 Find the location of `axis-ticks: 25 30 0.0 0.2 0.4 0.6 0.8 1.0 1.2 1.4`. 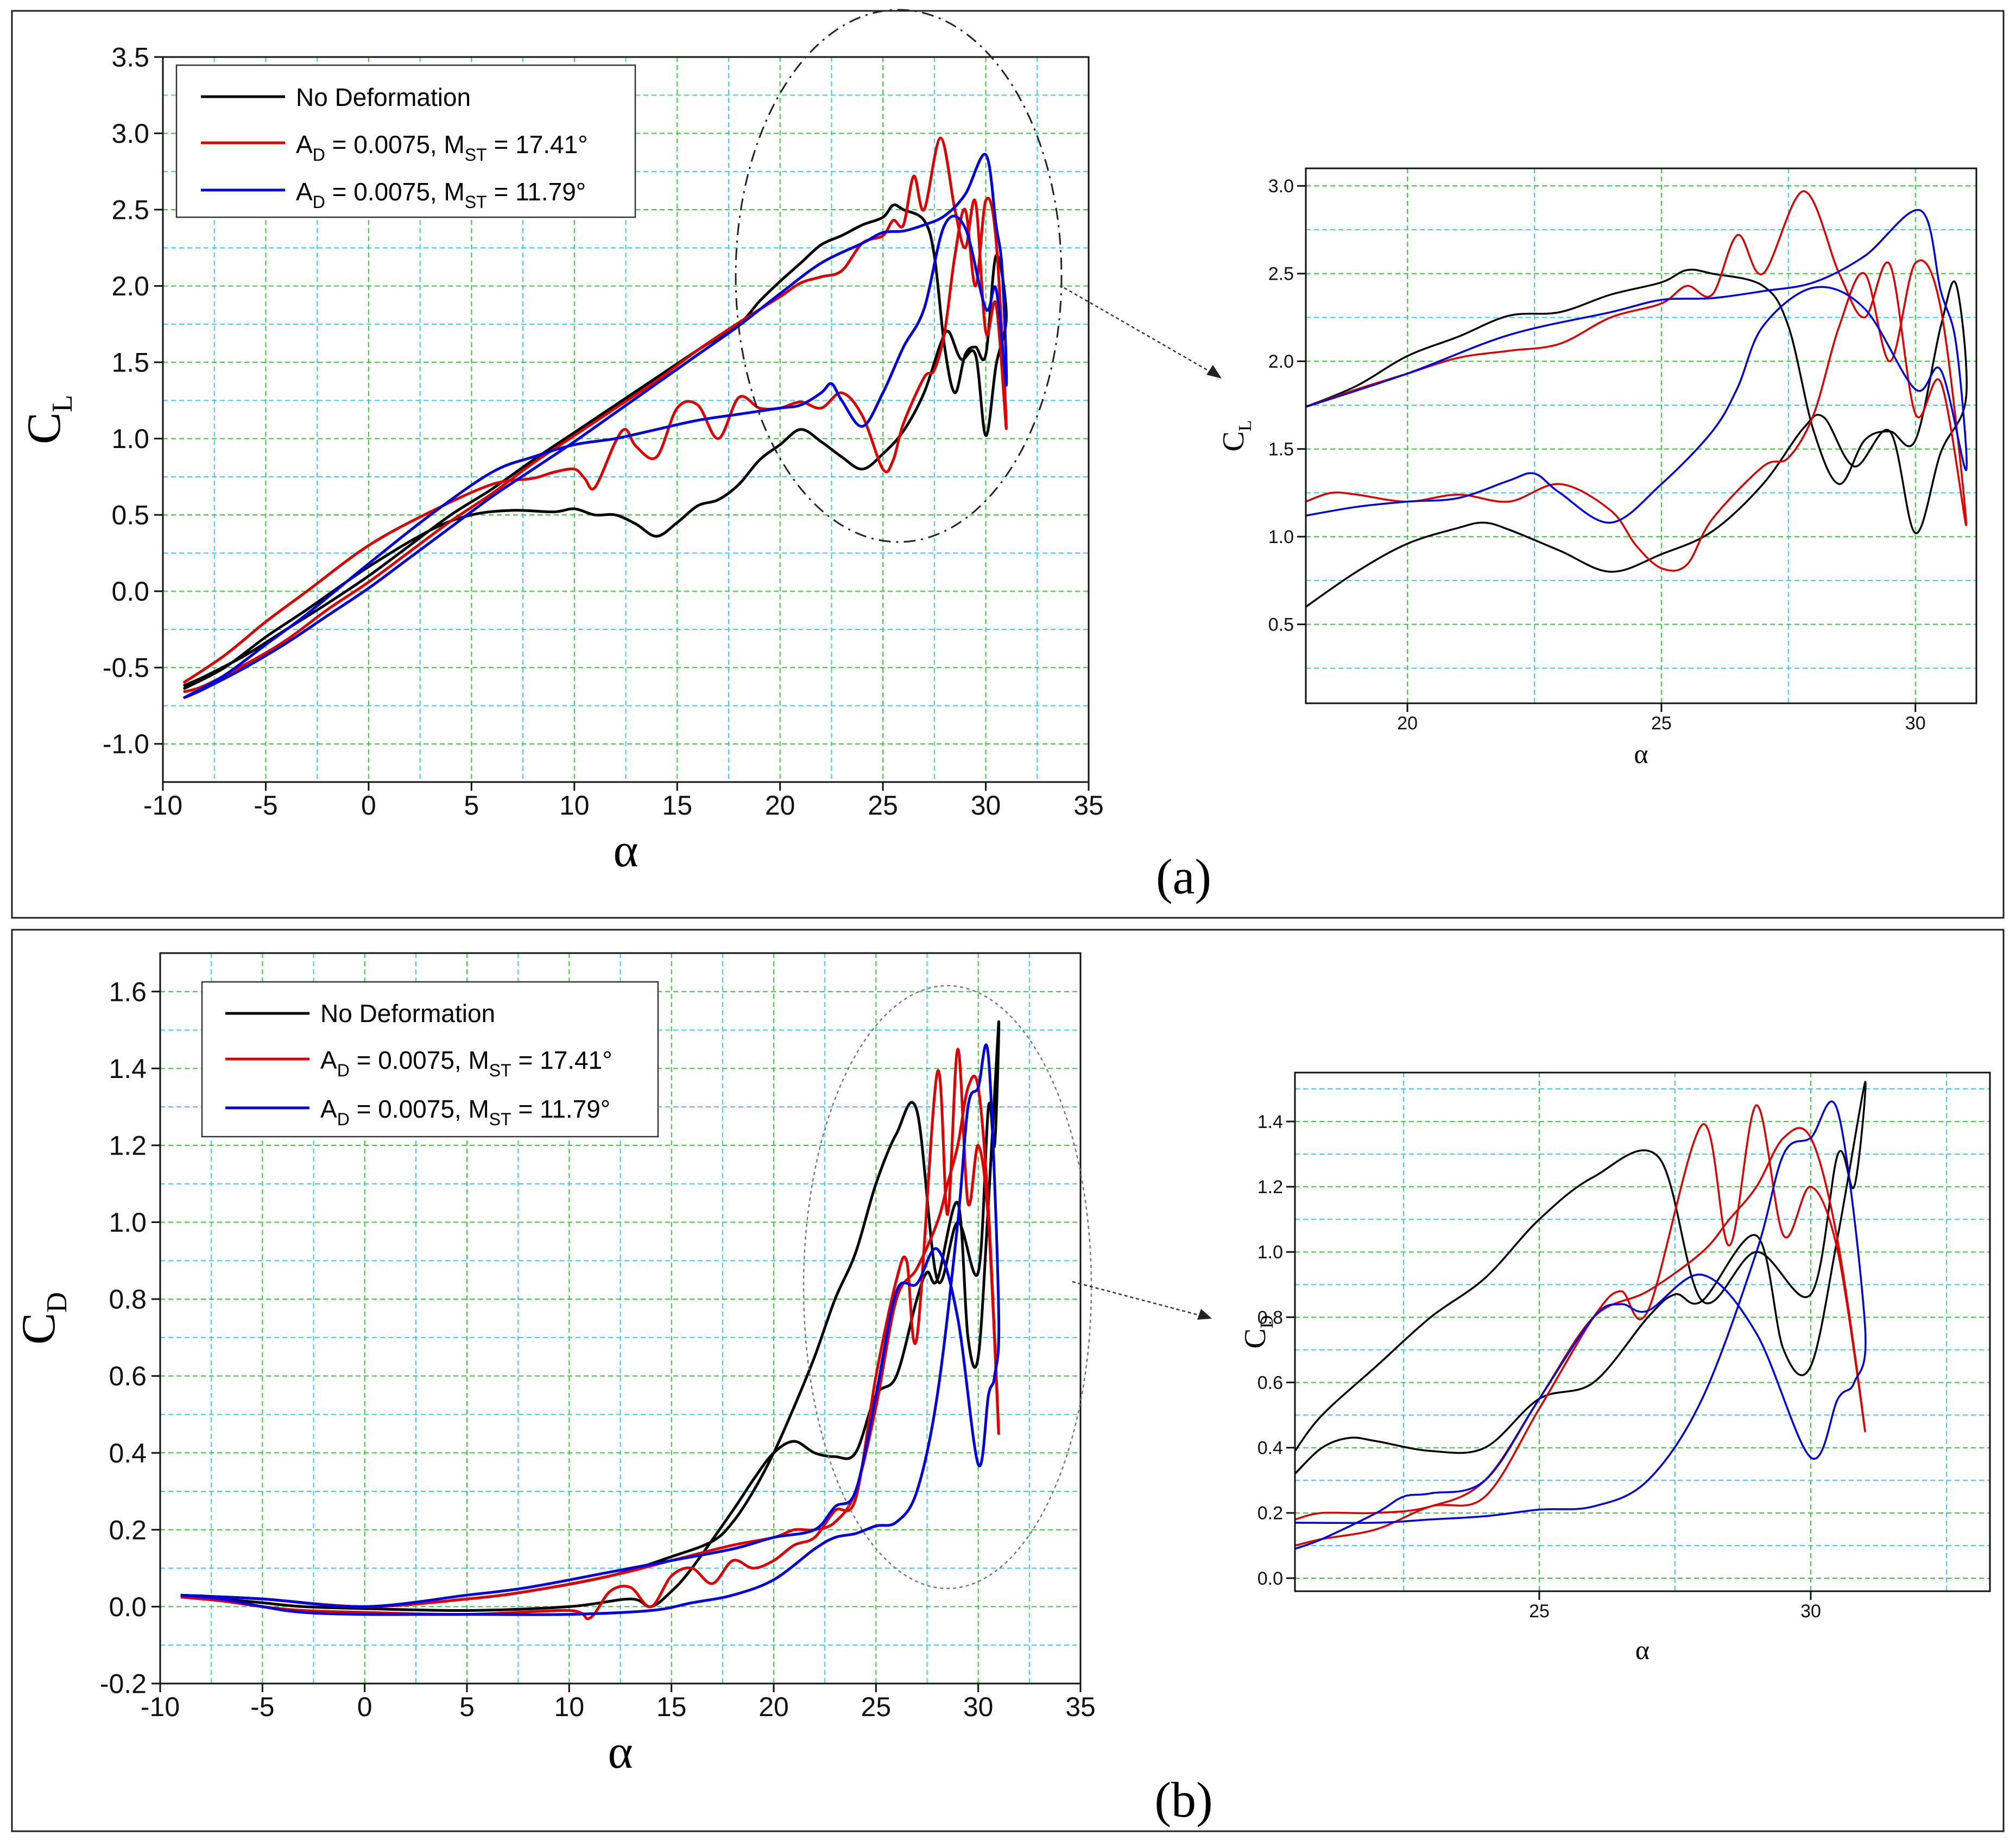

axis-ticks: 25 30 0.0 0.2 0.4 0.6 0.8 1.0 1.2 1.4 is located at coordinates (1539, 1367).